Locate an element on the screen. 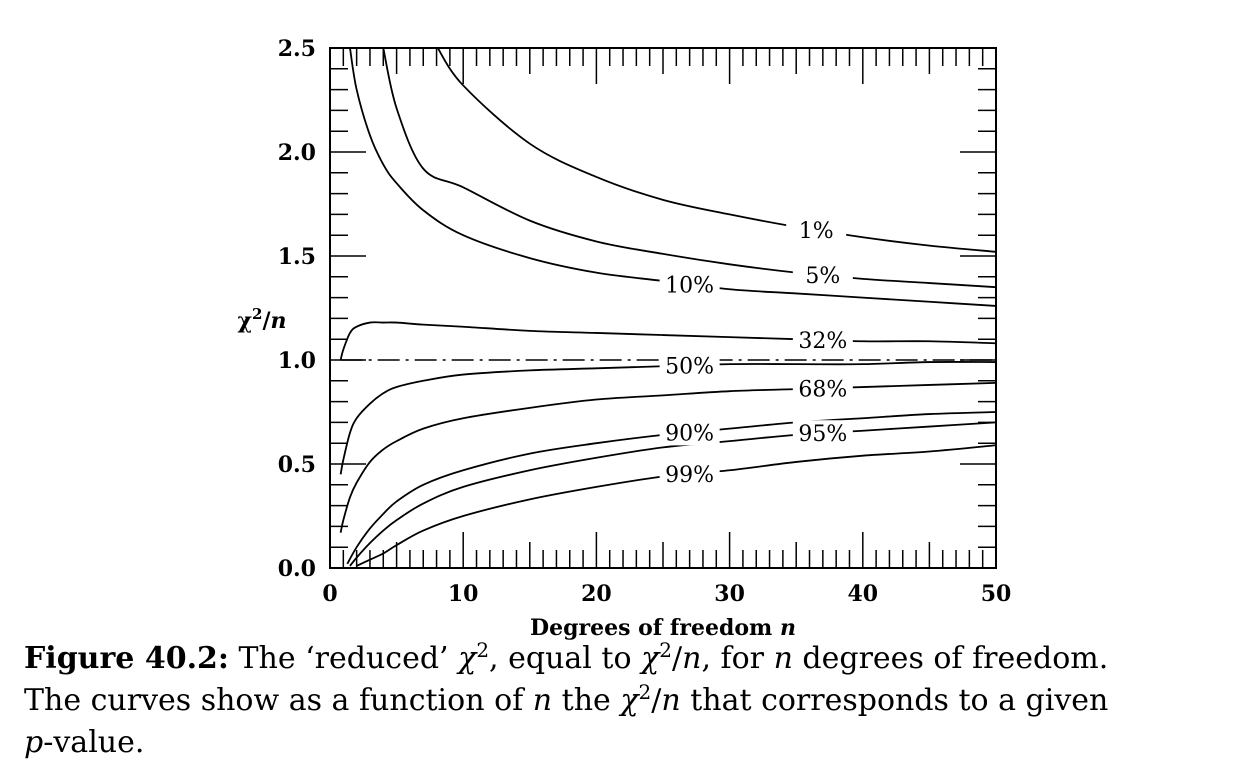 The width and height of the screenshot is (1233, 775). y-tick-label: 0.0 is located at coordinates (297, 569).